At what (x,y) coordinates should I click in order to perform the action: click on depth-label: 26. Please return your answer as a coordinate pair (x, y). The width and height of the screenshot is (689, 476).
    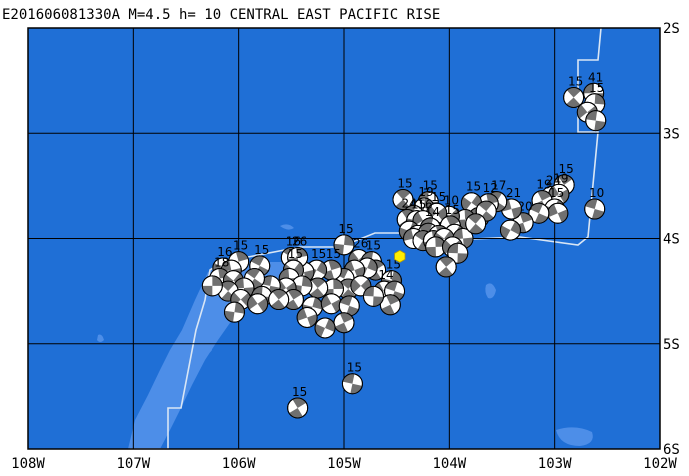
    Looking at the image, I should click on (299, 241).